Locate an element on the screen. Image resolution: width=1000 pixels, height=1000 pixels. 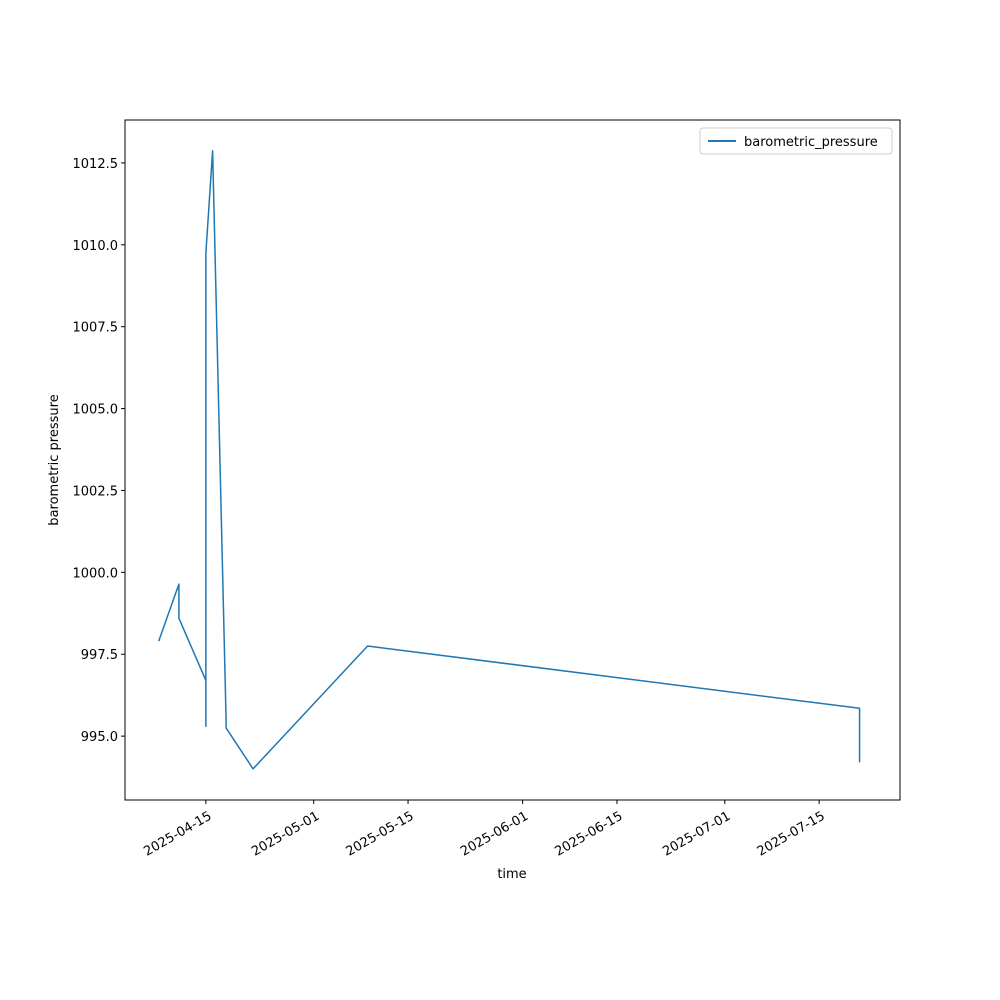
y-tick-label: 995.0 is located at coordinates (99, 737).